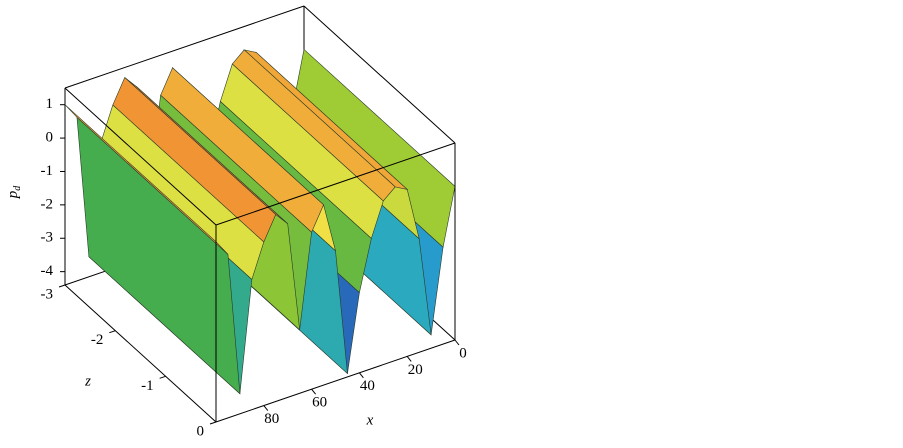 This screenshot has width=903, height=448. What do you see at coordinates (47, 204) in the screenshot?
I see `y-tick-label: -2` at bounding box center [47, 204].